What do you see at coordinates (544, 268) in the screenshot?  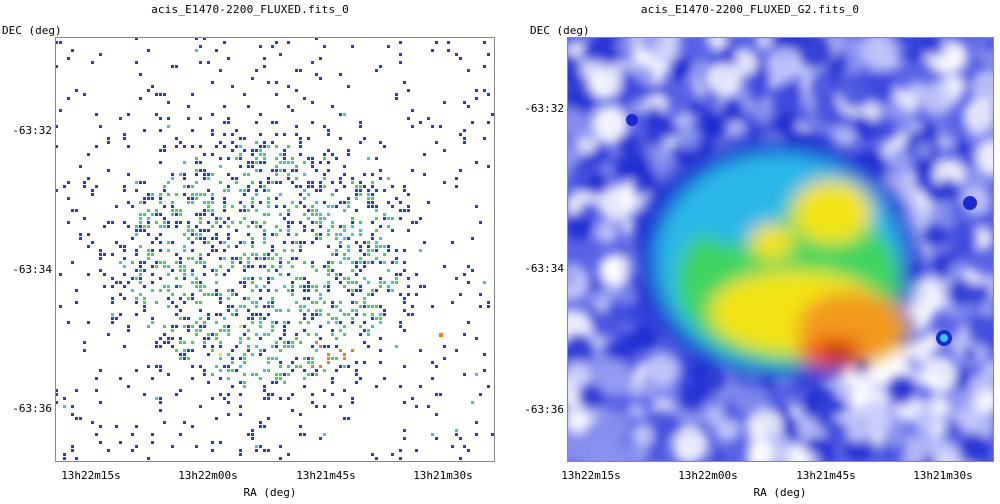 I see `right-ytick-2: -63:34` at bounding box center [544, 268].